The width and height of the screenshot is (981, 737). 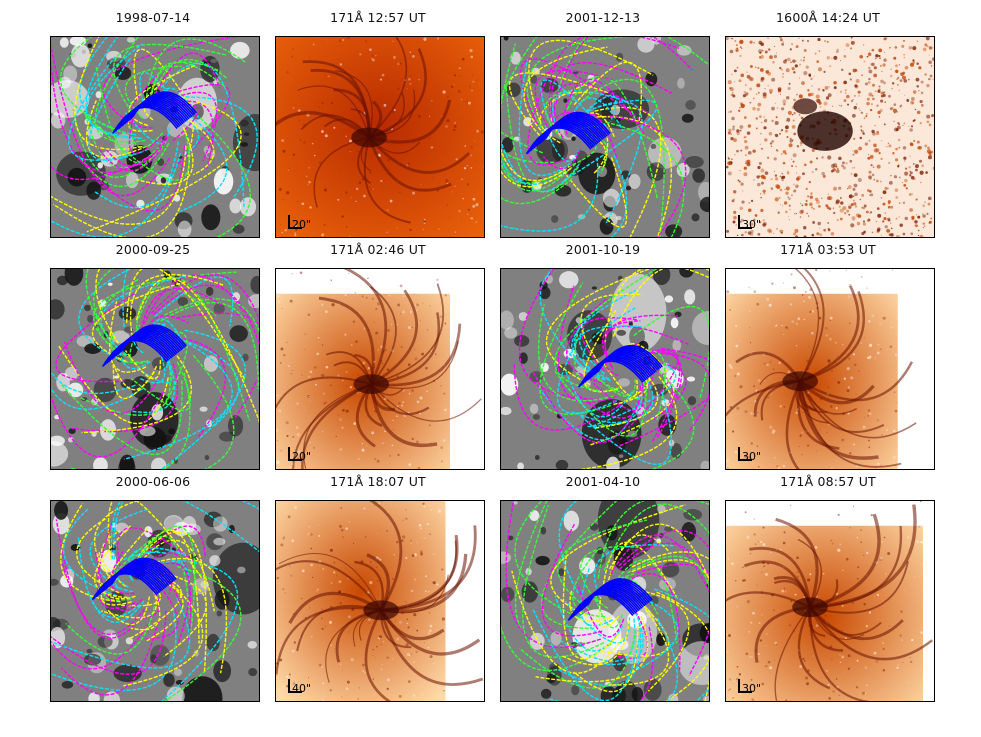 What do you see at coordinates (153, 17) in the screenshot?
I see `panel-title: 1998-07-14` at bounding box center [153, 17].